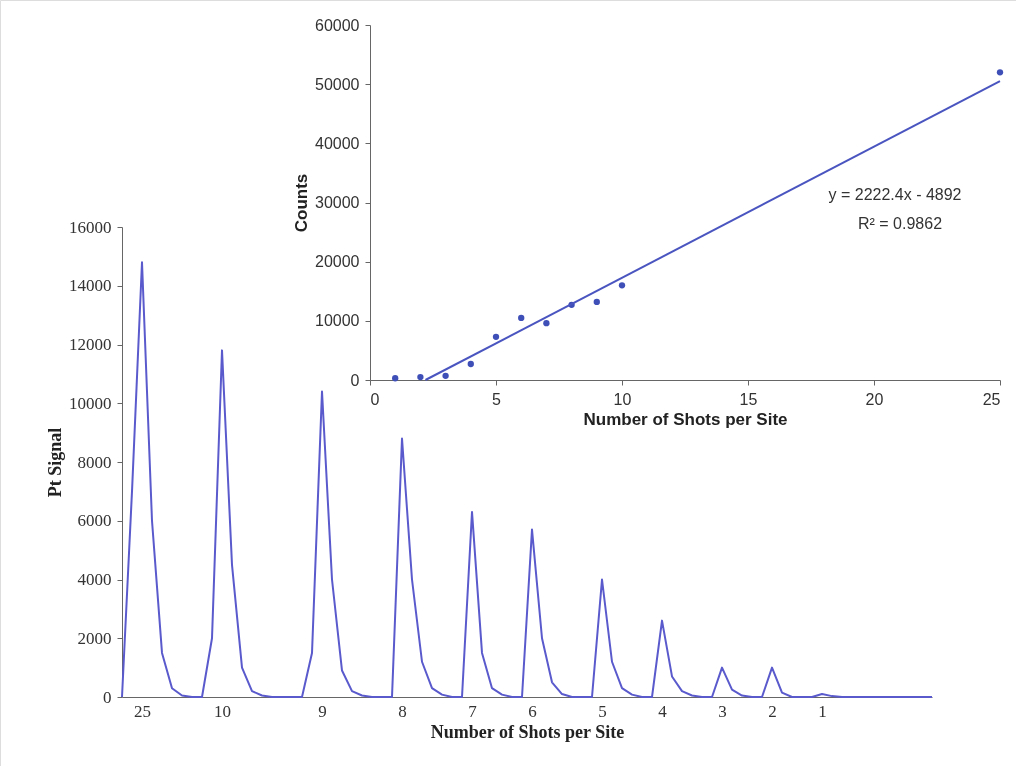  Describe the element at coordinates (532, 711) in the screenshot. I see `x-tick-label: 6` at that location.